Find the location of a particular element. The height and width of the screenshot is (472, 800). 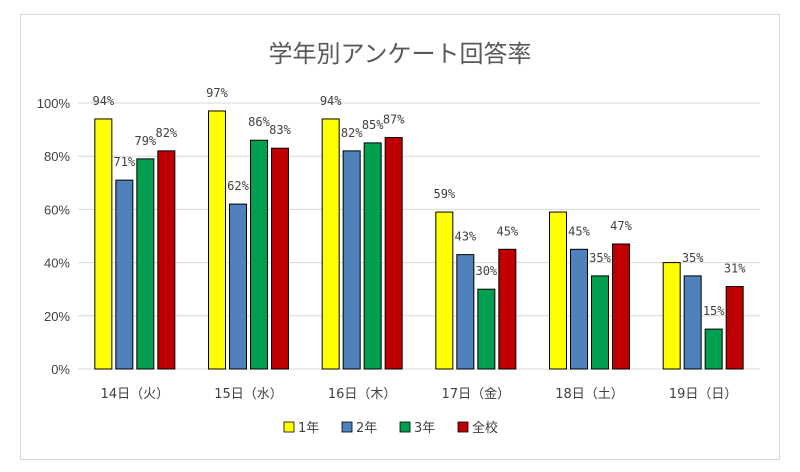

y-tick-label: 100% is located at coordinates (54, 103).